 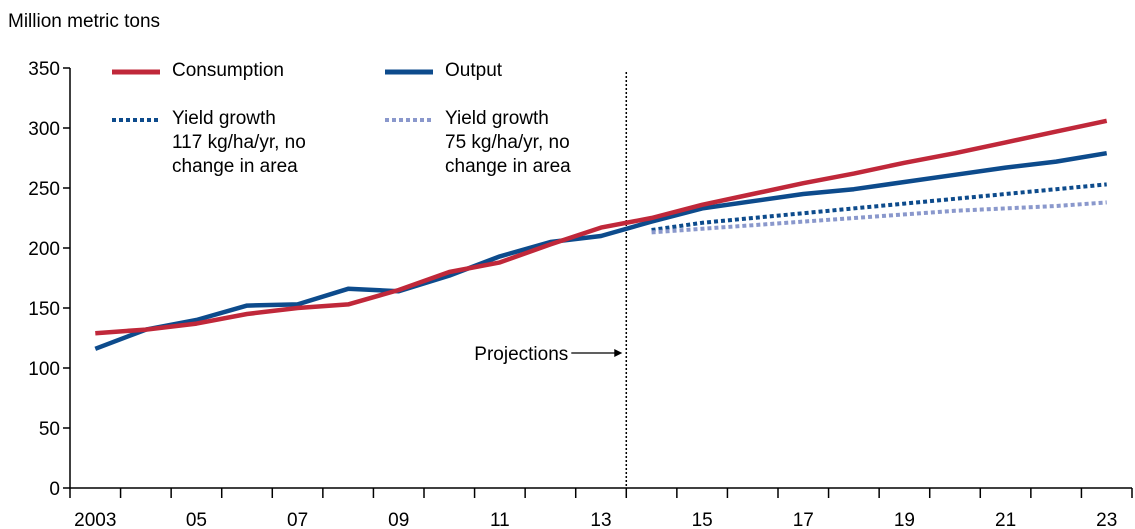 What do you see at coordinates (196, 519) in the screenshot?
I see `x-tick-label: 05` at bounding box center [196, 519].